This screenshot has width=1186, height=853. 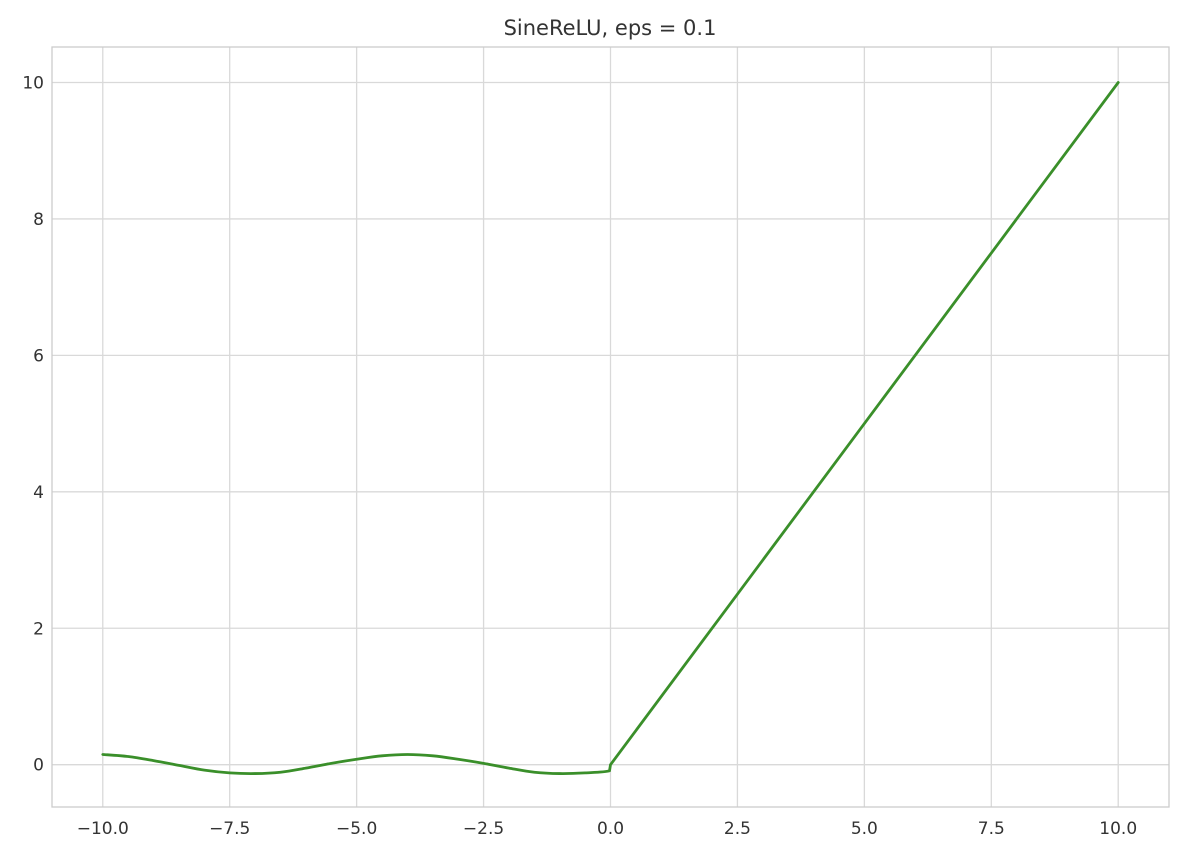 I want to click on y-tick-label: 8, so click(x=38, y=220).